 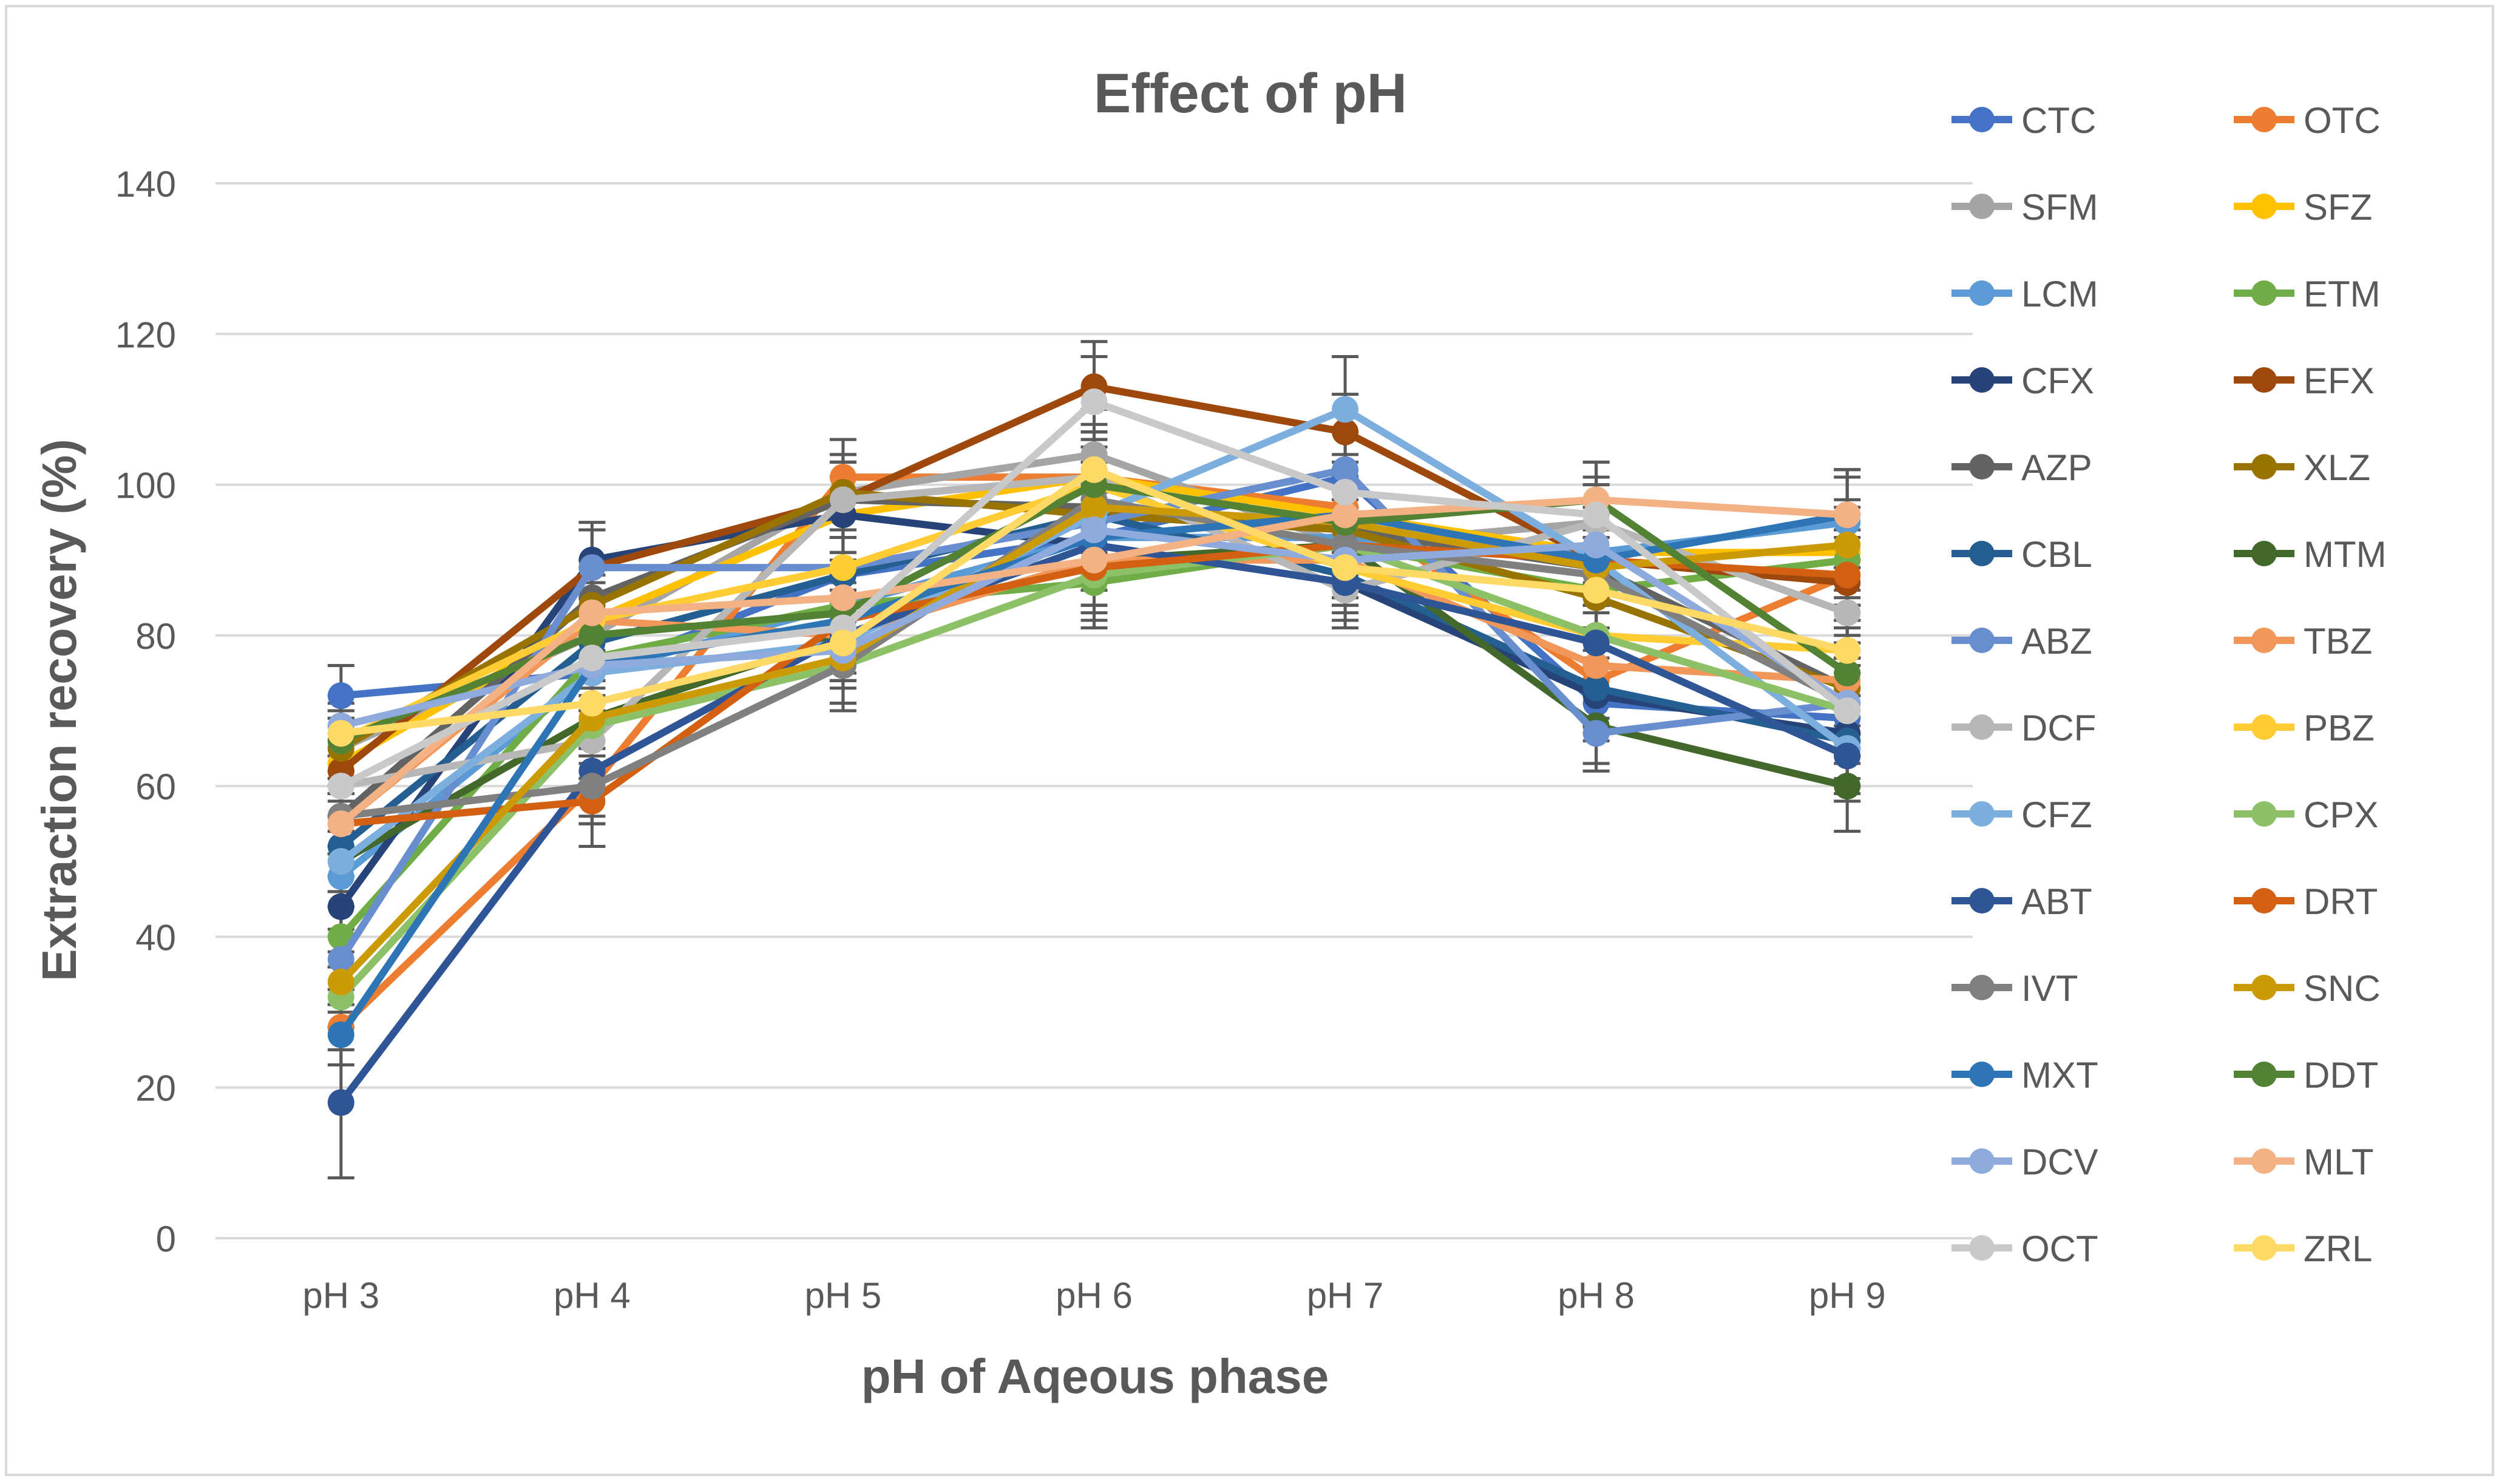 I want to click on legend-entry: SNC, so click(x=2307, y=989).